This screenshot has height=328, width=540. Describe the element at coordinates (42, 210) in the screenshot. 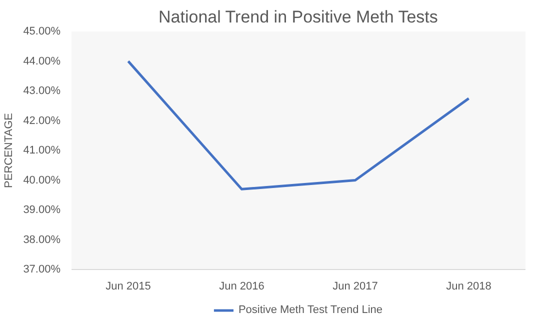

I see `y-tick-label: 39.00%` at that location.